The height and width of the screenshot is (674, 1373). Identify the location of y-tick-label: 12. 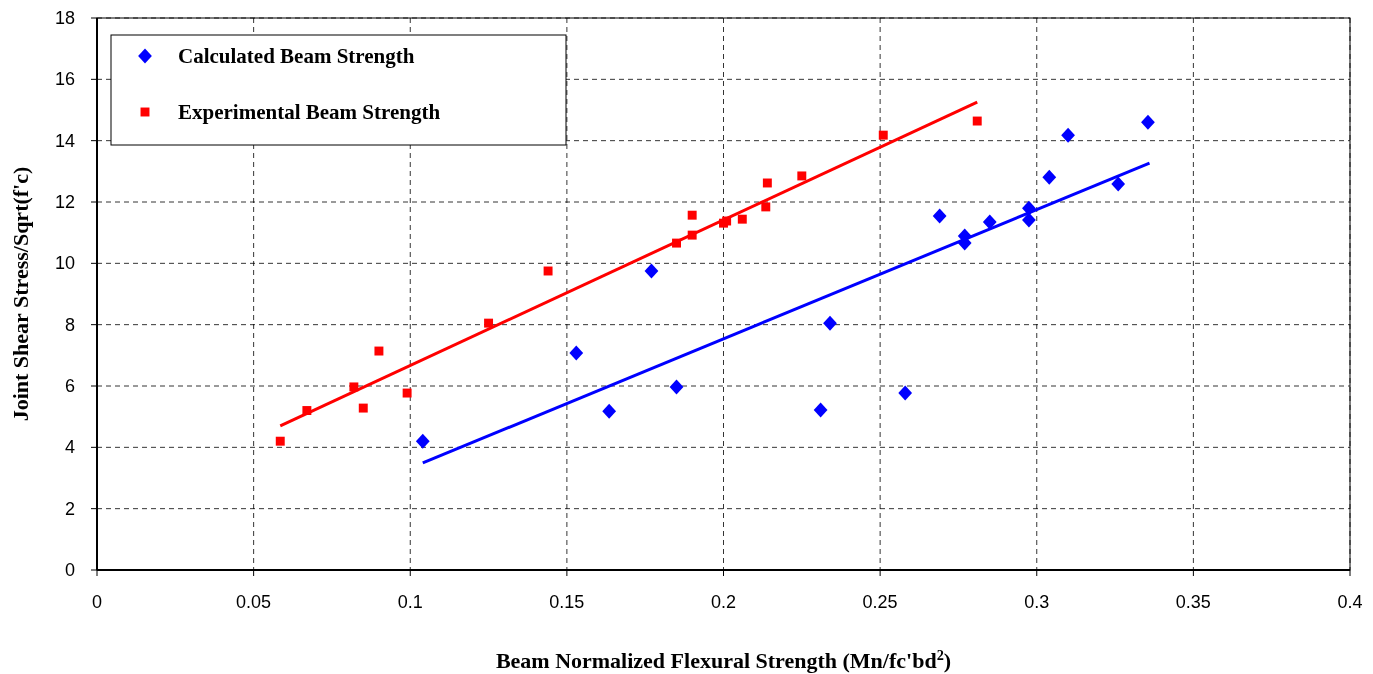
(64, 202).